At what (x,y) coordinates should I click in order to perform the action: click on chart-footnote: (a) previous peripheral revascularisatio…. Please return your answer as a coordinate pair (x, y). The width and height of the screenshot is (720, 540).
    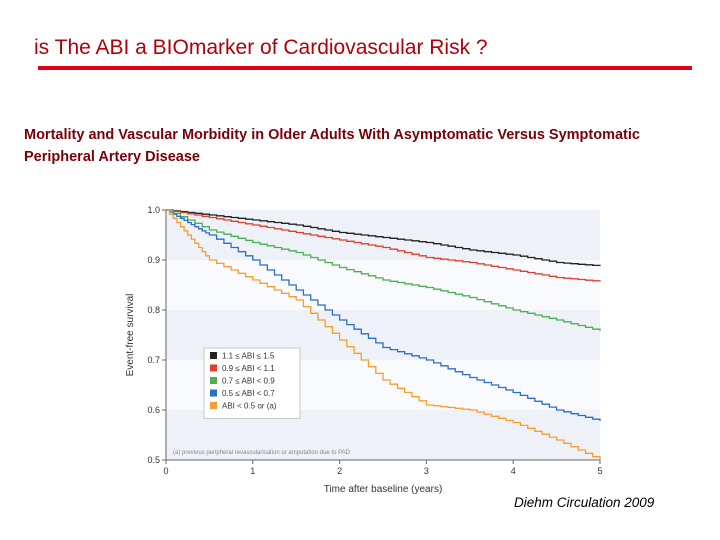
    Looking at the image, I should click on (262, 453).